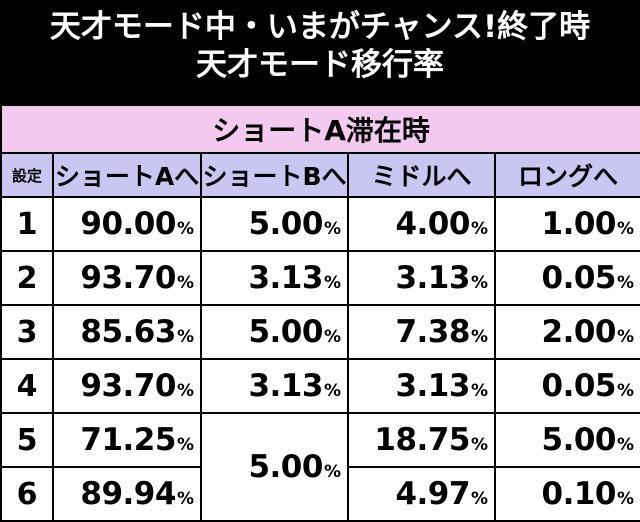 The width and height of the screenshot is (640, 522). What do you see at coordinates (27, 386) in the screenshot?
I see `setting-label: 4` at bounding box center [27, 386].